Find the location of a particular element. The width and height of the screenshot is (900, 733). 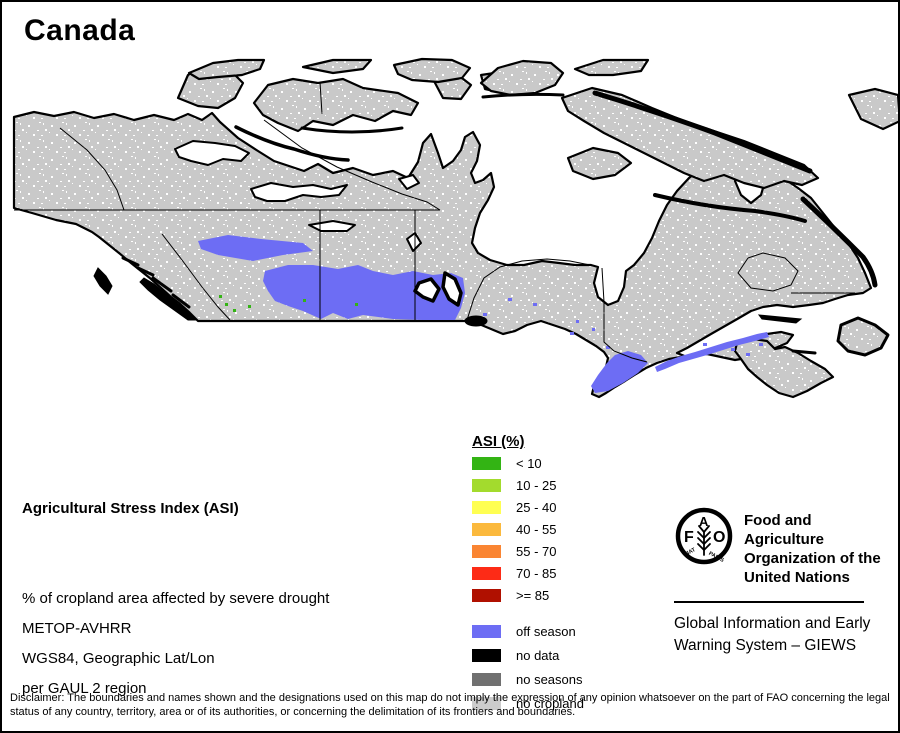

legend-row: no seasons is located at coordinates (528, 679).